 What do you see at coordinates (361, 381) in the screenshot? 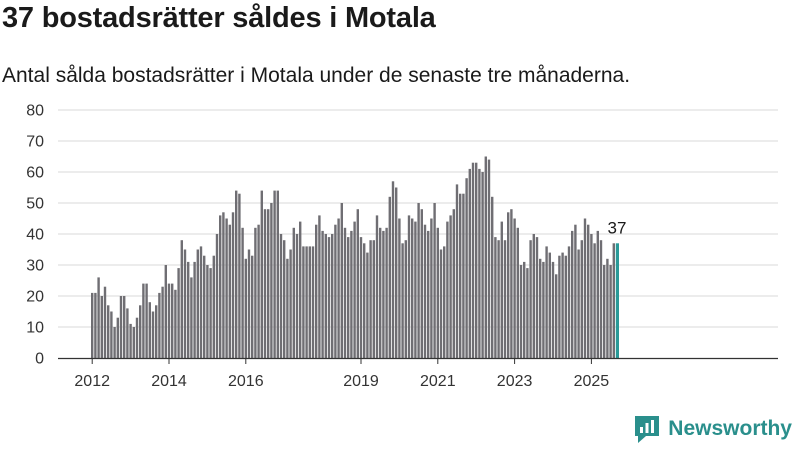
I see `x-tick-label: 2019` at bounding box center [361, 381].